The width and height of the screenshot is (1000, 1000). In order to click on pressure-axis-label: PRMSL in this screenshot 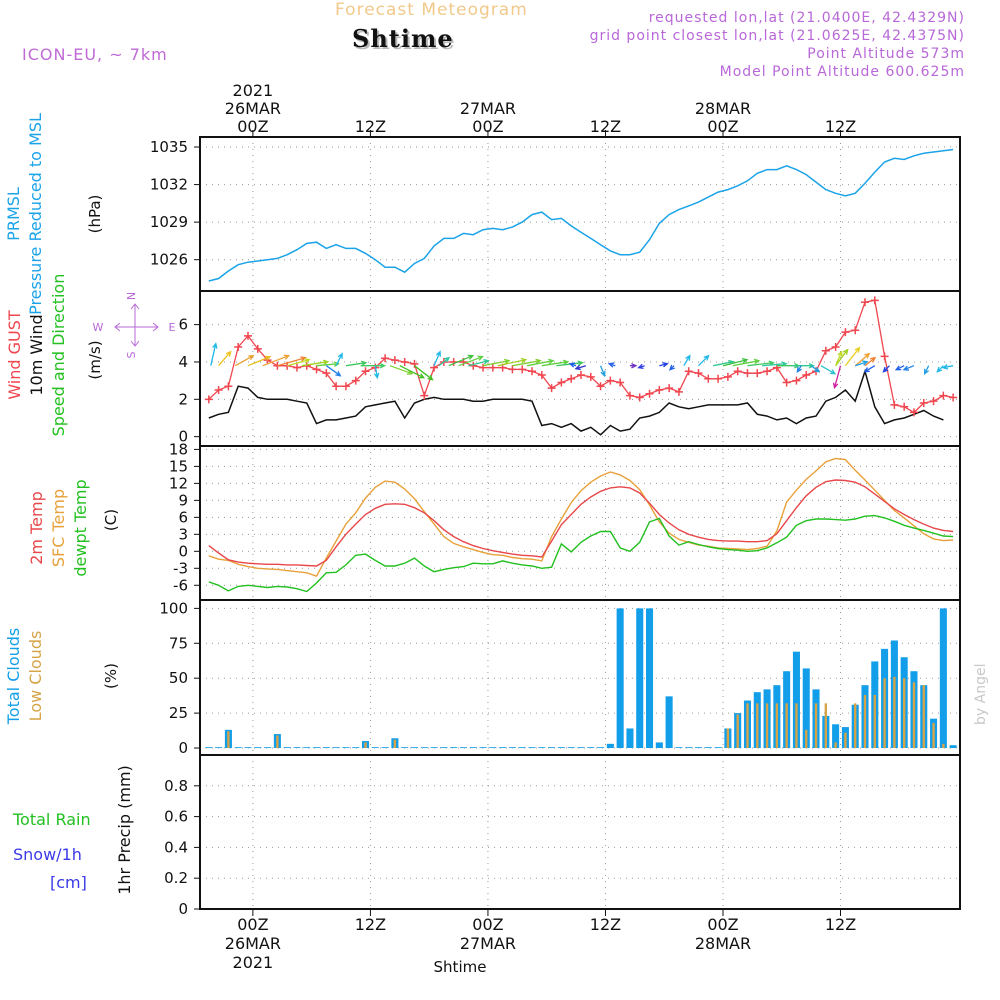, I will do `click(13, 214)`.